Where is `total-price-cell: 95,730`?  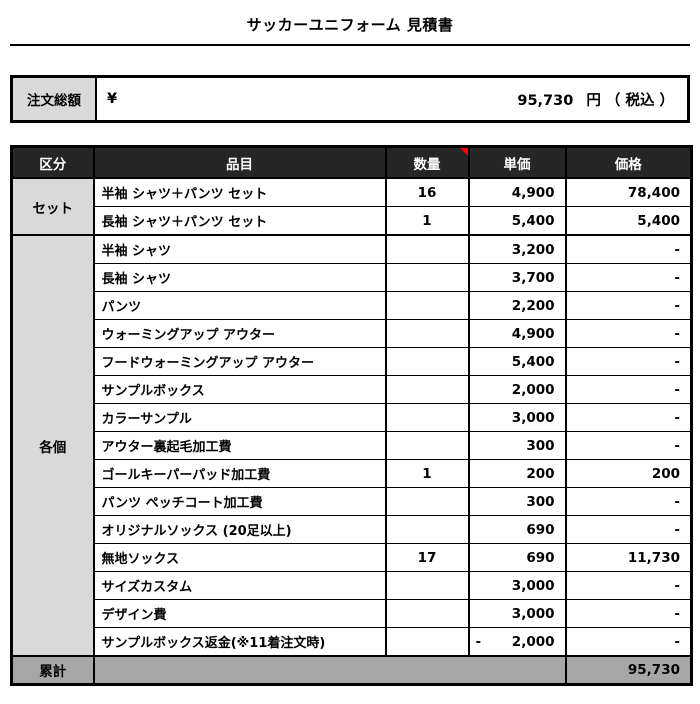
total-price-cell: 95,730 is located at coordinates (628, 670).